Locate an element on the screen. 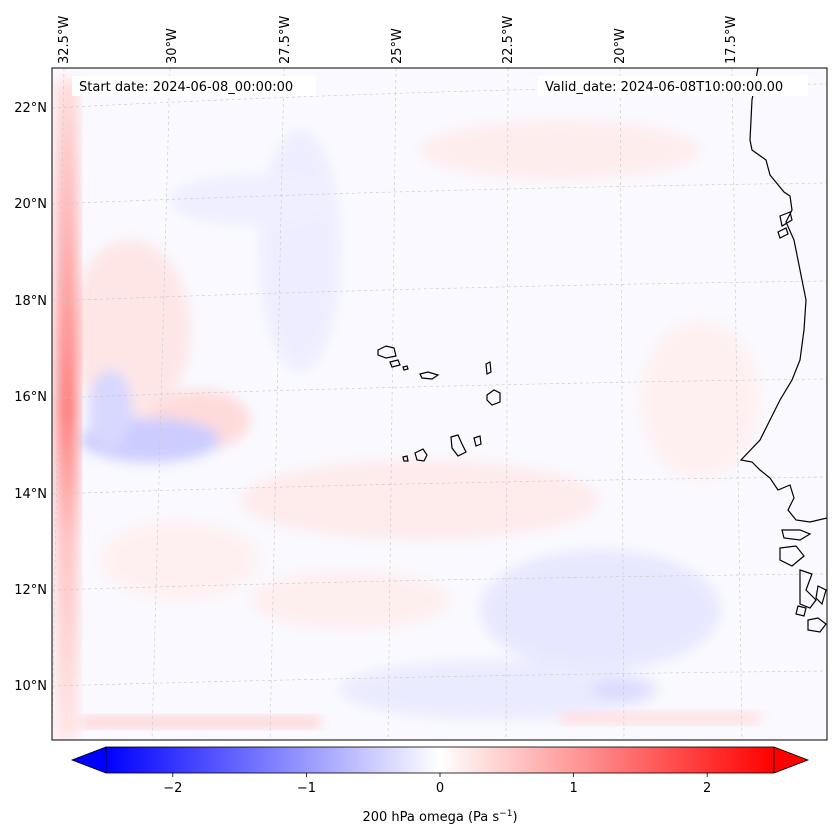 This screenshot has width=837, height=839. lat-label: 18°N is located at coordinates (30, 301).